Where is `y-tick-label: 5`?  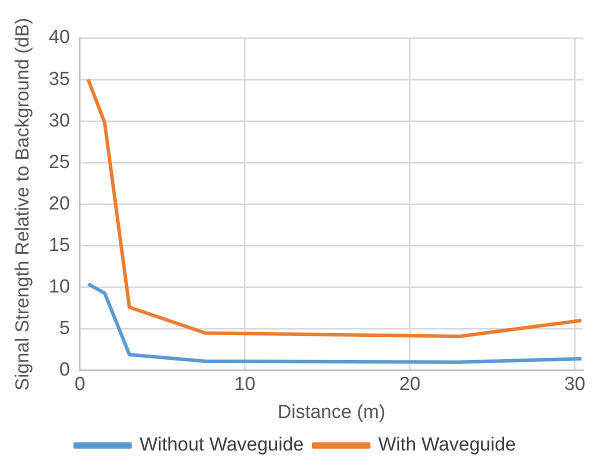
y-tick-label: 5 is located at coordinates (64, 329).